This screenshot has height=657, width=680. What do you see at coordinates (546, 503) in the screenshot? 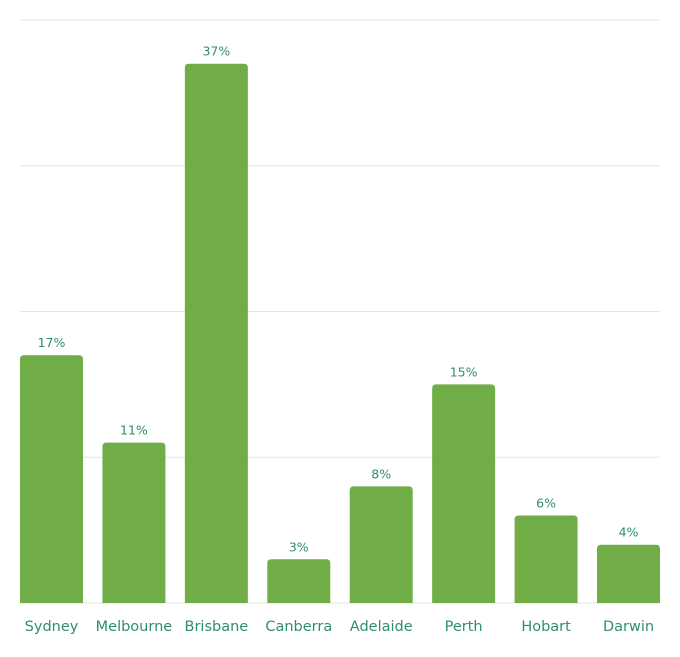
I see `data-label: 6%` at bounding box center [546, 503].